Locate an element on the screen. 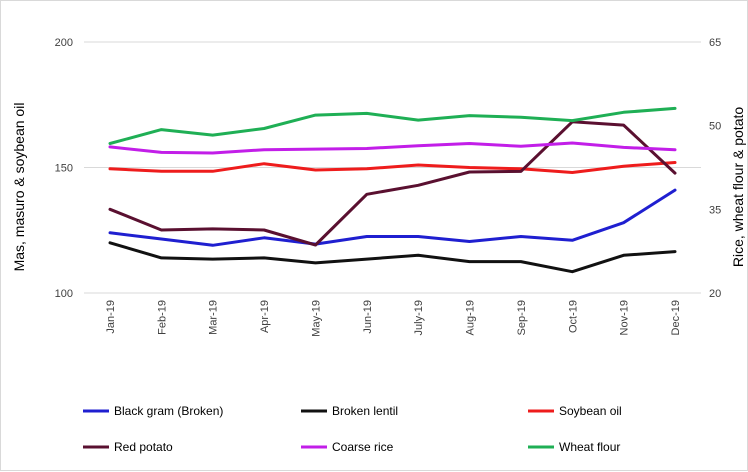 The width and height of the screenshot is (748, 472). x-tick-label: Jan-19 is located at coordinates (111, 317).